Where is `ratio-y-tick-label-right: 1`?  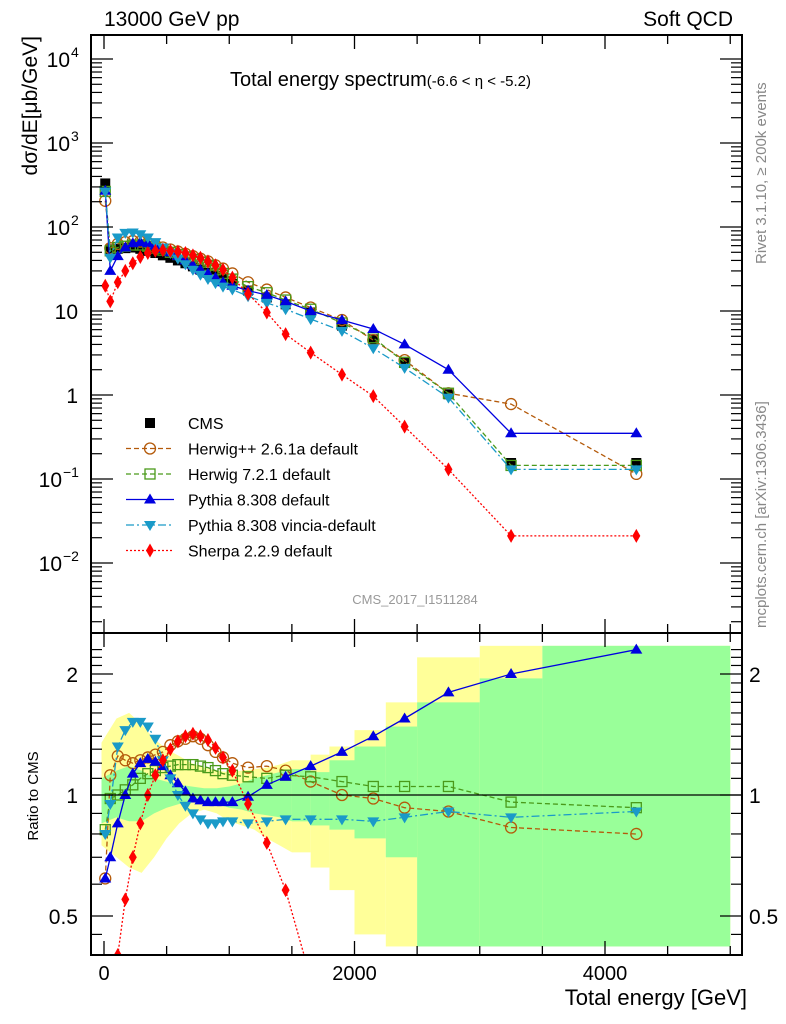
ratio-y-tick-label-right: 1 is located at coordinates (755, 796).